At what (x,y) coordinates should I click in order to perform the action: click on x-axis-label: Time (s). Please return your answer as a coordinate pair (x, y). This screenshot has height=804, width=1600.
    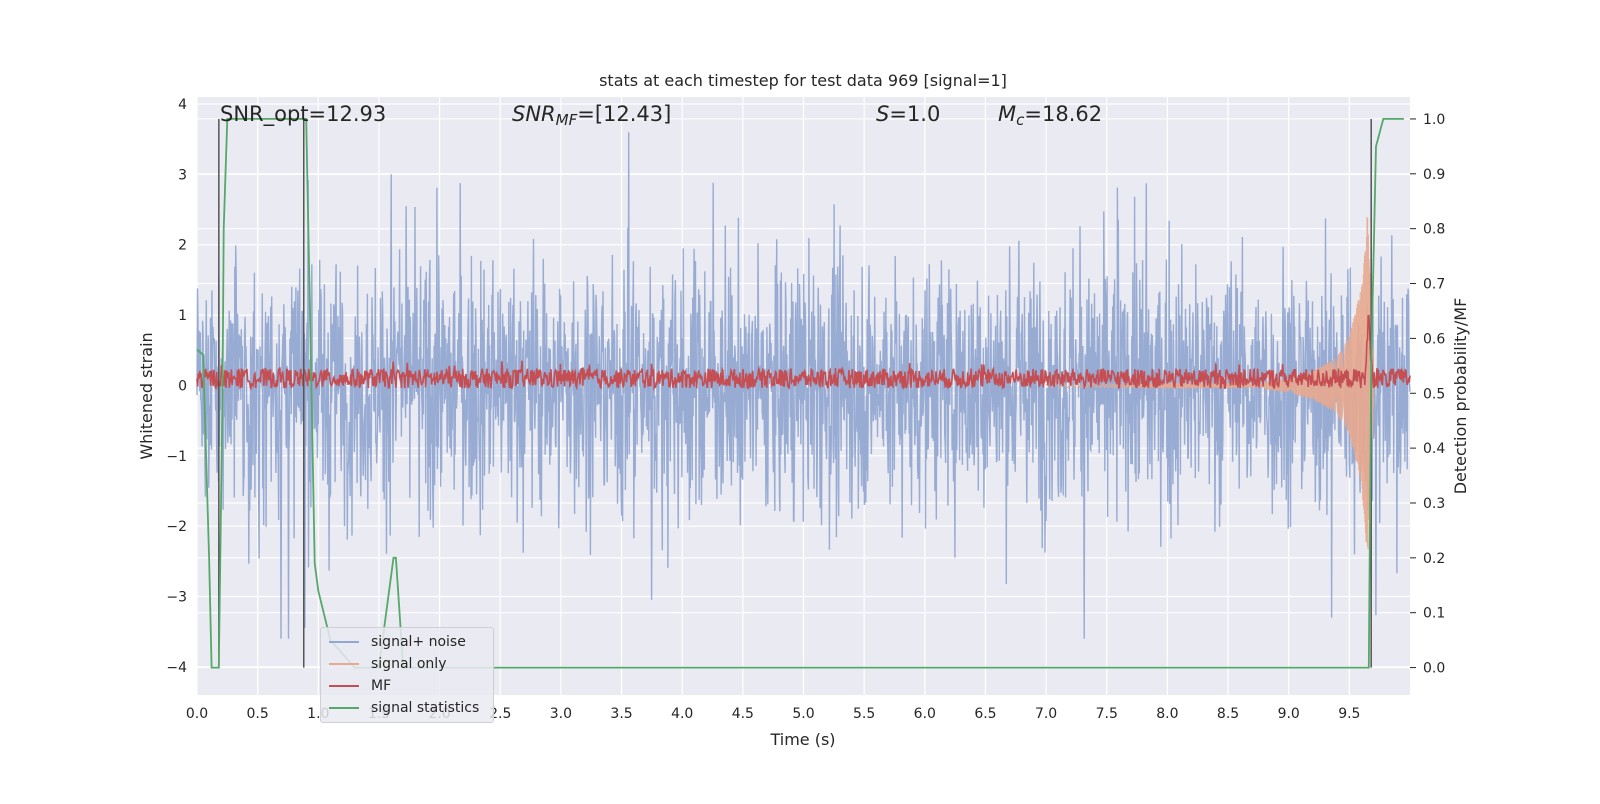
    Looking at the image, I should click on (802, 739).